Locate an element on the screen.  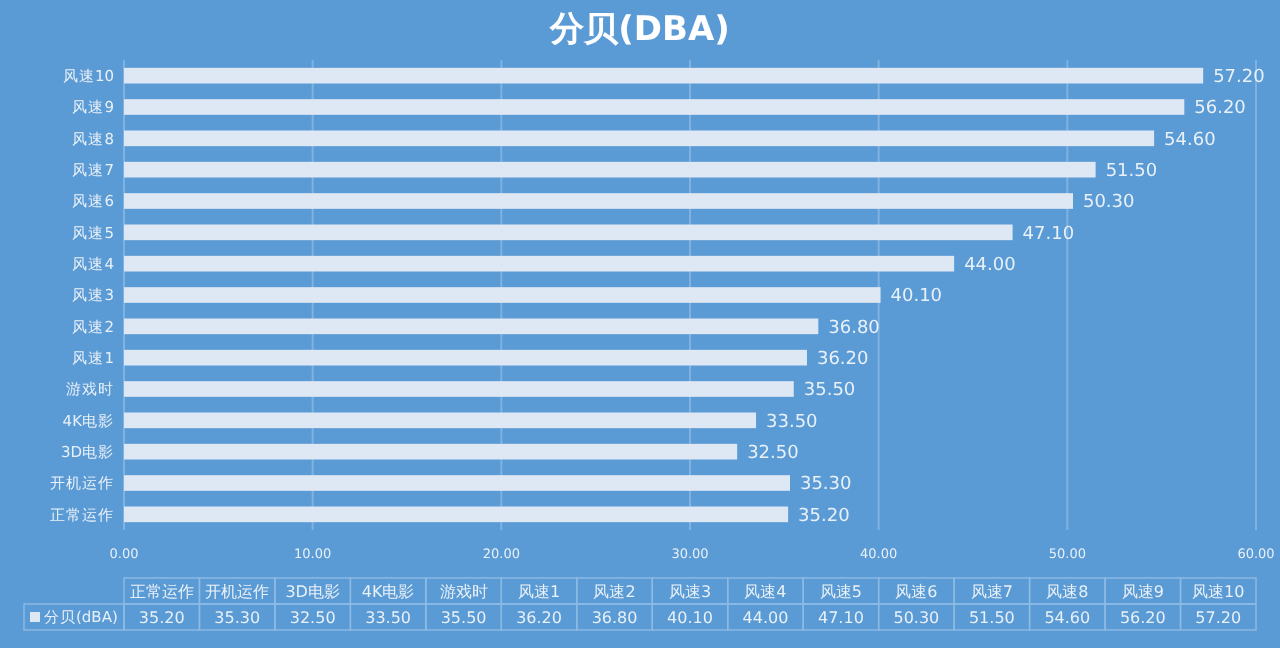
text: 56.20 is located at coordinates (1142, 617).